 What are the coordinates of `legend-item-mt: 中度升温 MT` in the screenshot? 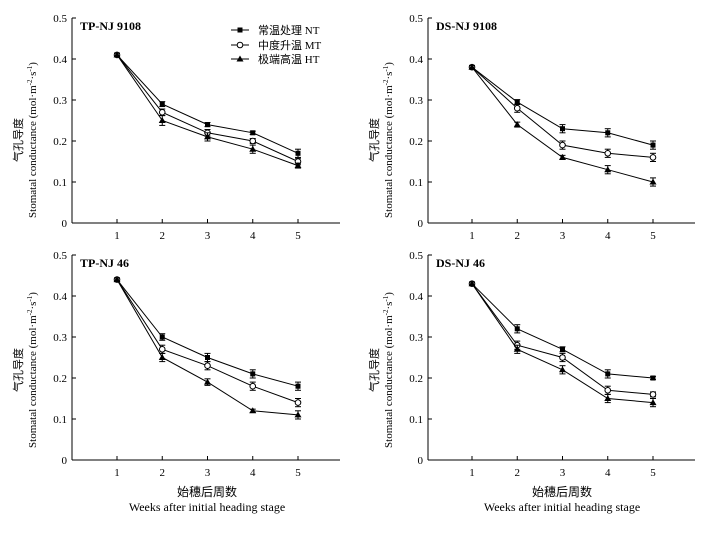 It's located at (276, 45).